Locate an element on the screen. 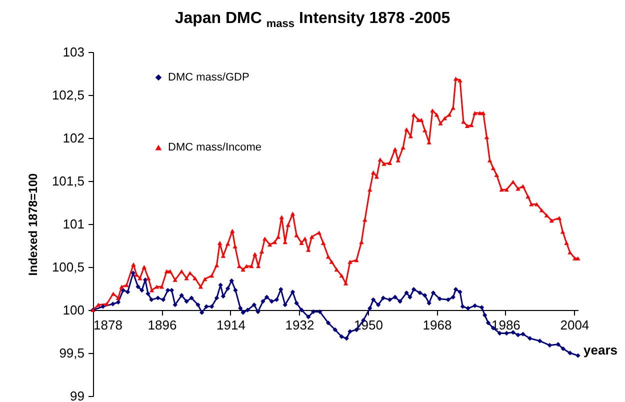  y-tick-label: 102,5 is located at coordinates (68, 95).